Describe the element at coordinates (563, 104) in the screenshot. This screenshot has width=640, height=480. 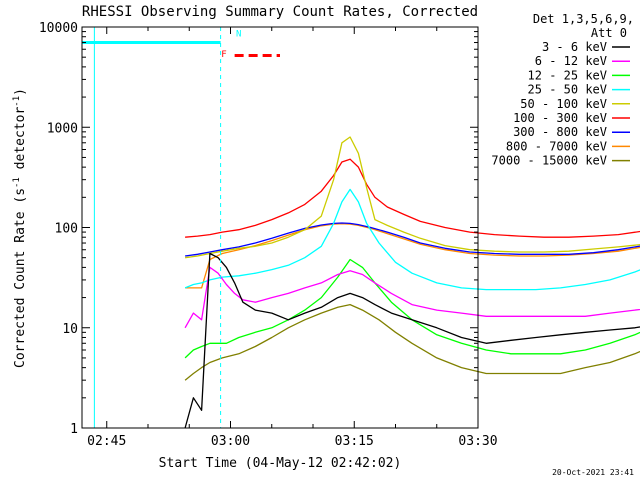
I see `legend-label-4: 50 - 100 keV` at that location.